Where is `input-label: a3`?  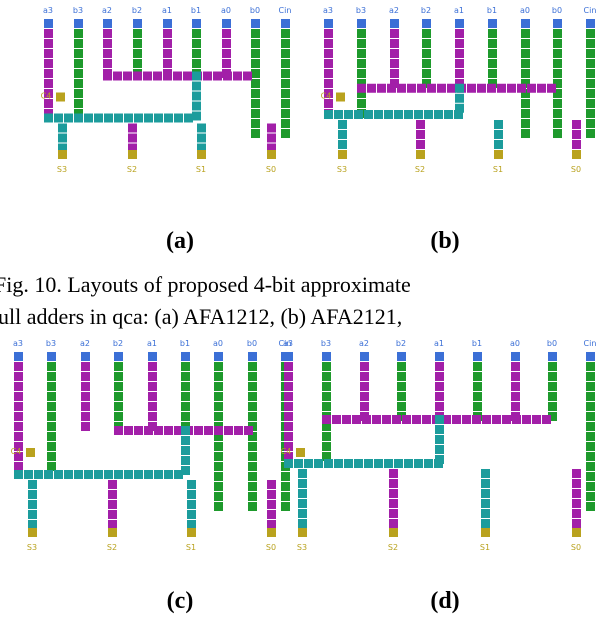 input-label: a3 is located at coordinates (48, 10).